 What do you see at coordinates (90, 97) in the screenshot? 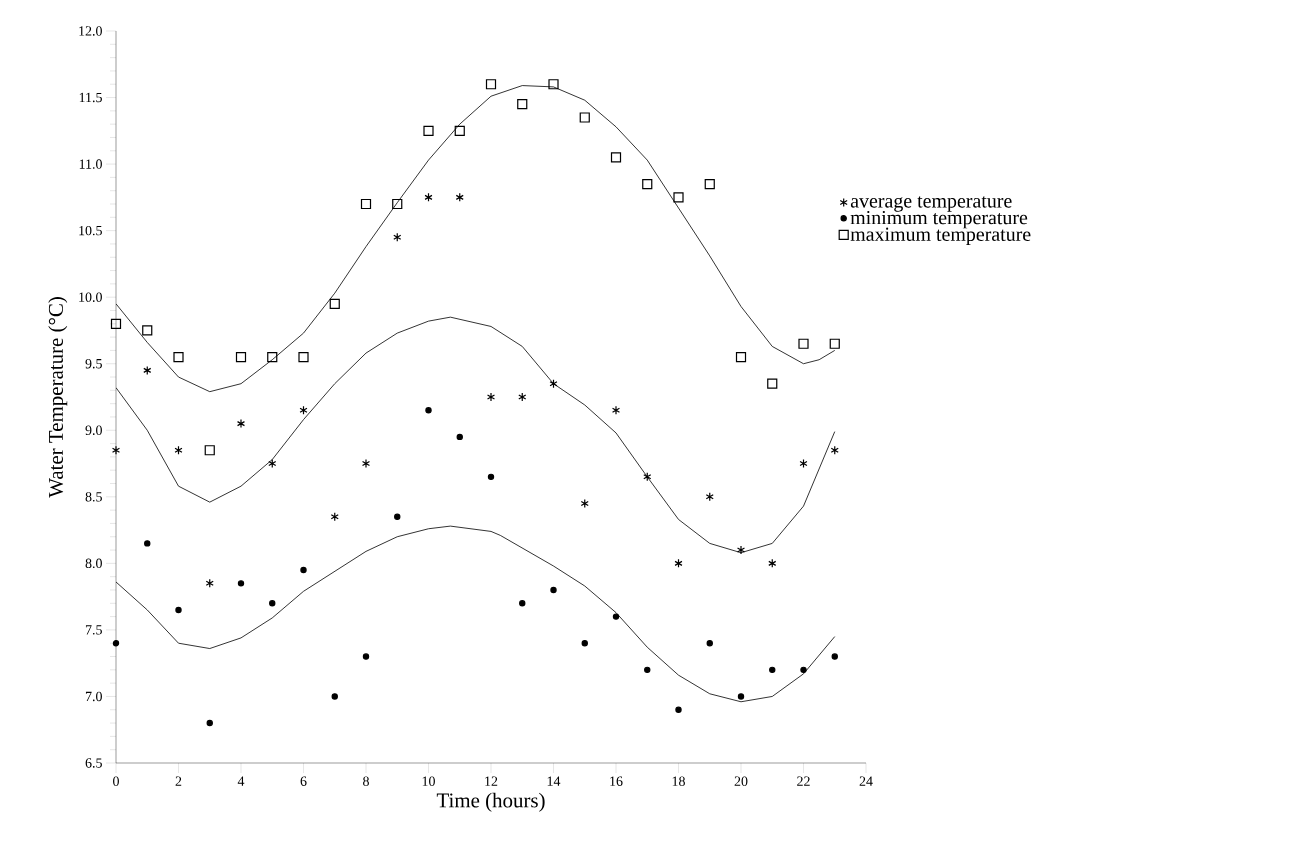
I see `y-tick-label: 11.5` at bounding box center [90, 97].